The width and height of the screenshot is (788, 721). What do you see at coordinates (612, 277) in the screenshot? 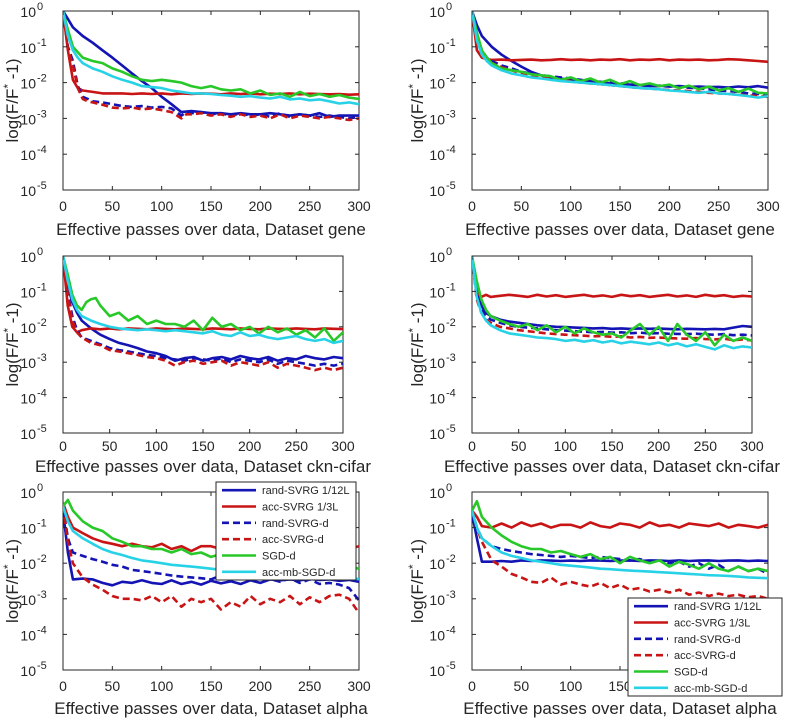
I see `series-line-acc-svrg-1-3l` at bounding box center [612, 277].